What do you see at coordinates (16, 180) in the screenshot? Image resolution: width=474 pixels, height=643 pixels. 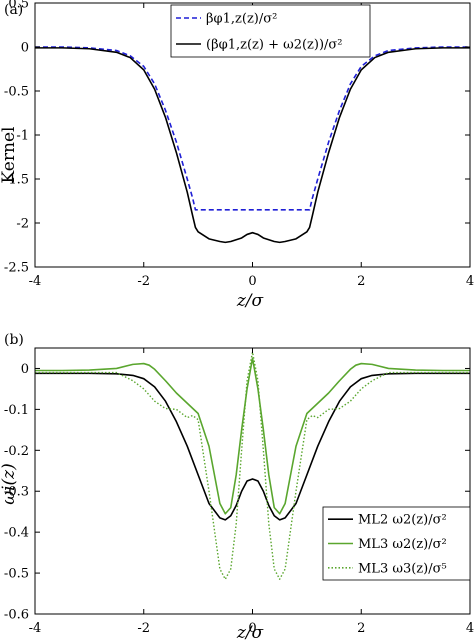 I see `y-tick-label: -1.5` at bounding box center [16, 180].